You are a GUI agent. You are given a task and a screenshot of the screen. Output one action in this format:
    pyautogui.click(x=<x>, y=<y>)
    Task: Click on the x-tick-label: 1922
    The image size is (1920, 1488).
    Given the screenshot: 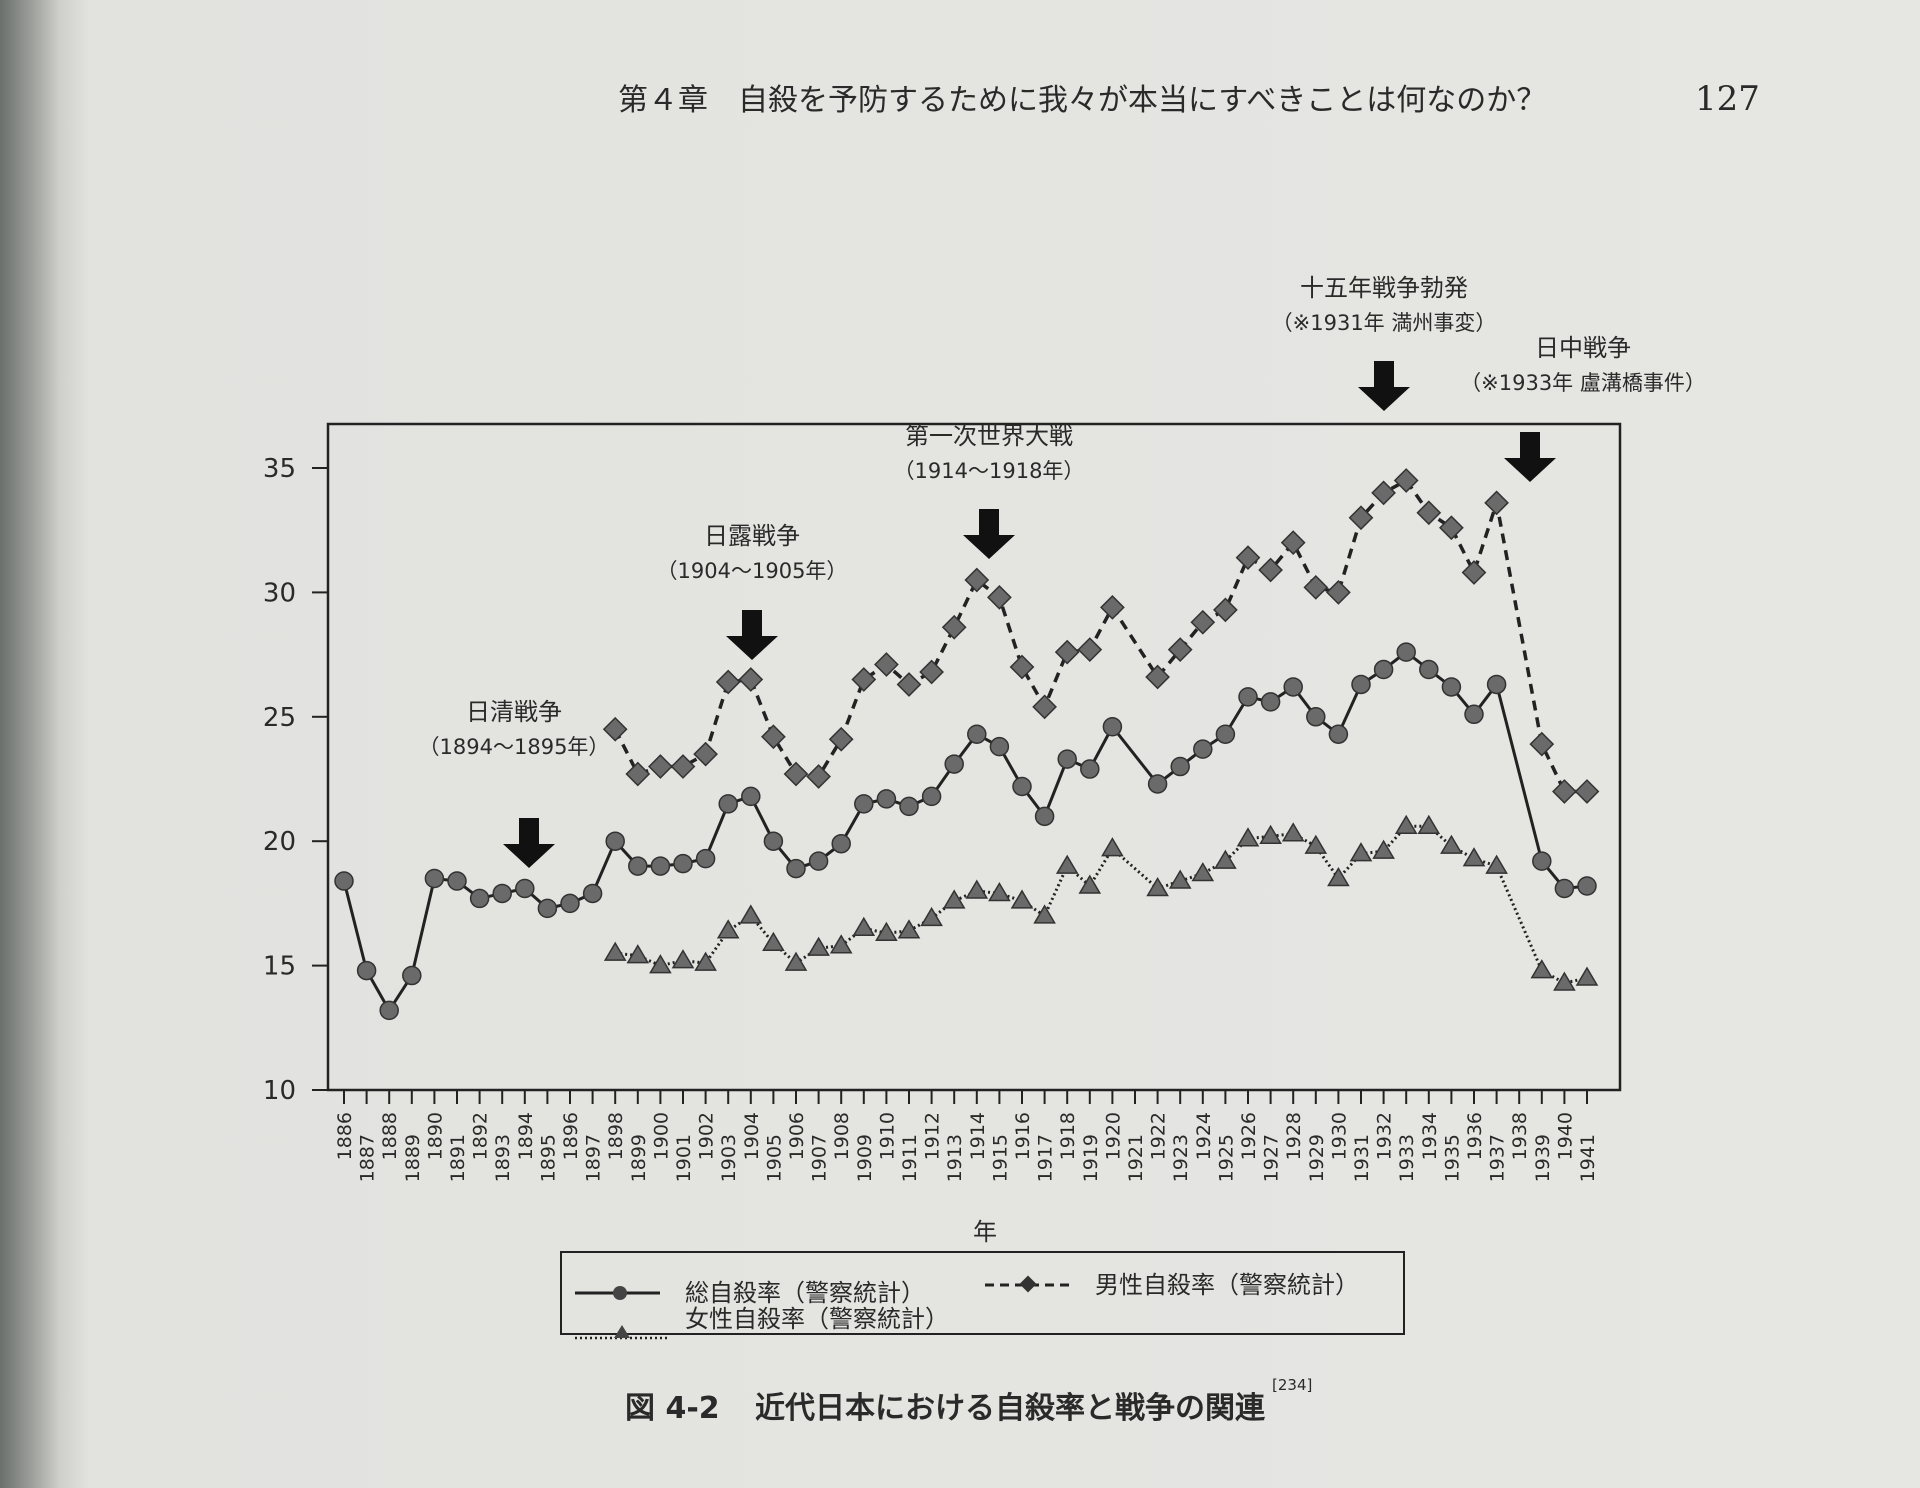 What is the action you would take?
    pyautogui.click(x=1159, y=1136)
    